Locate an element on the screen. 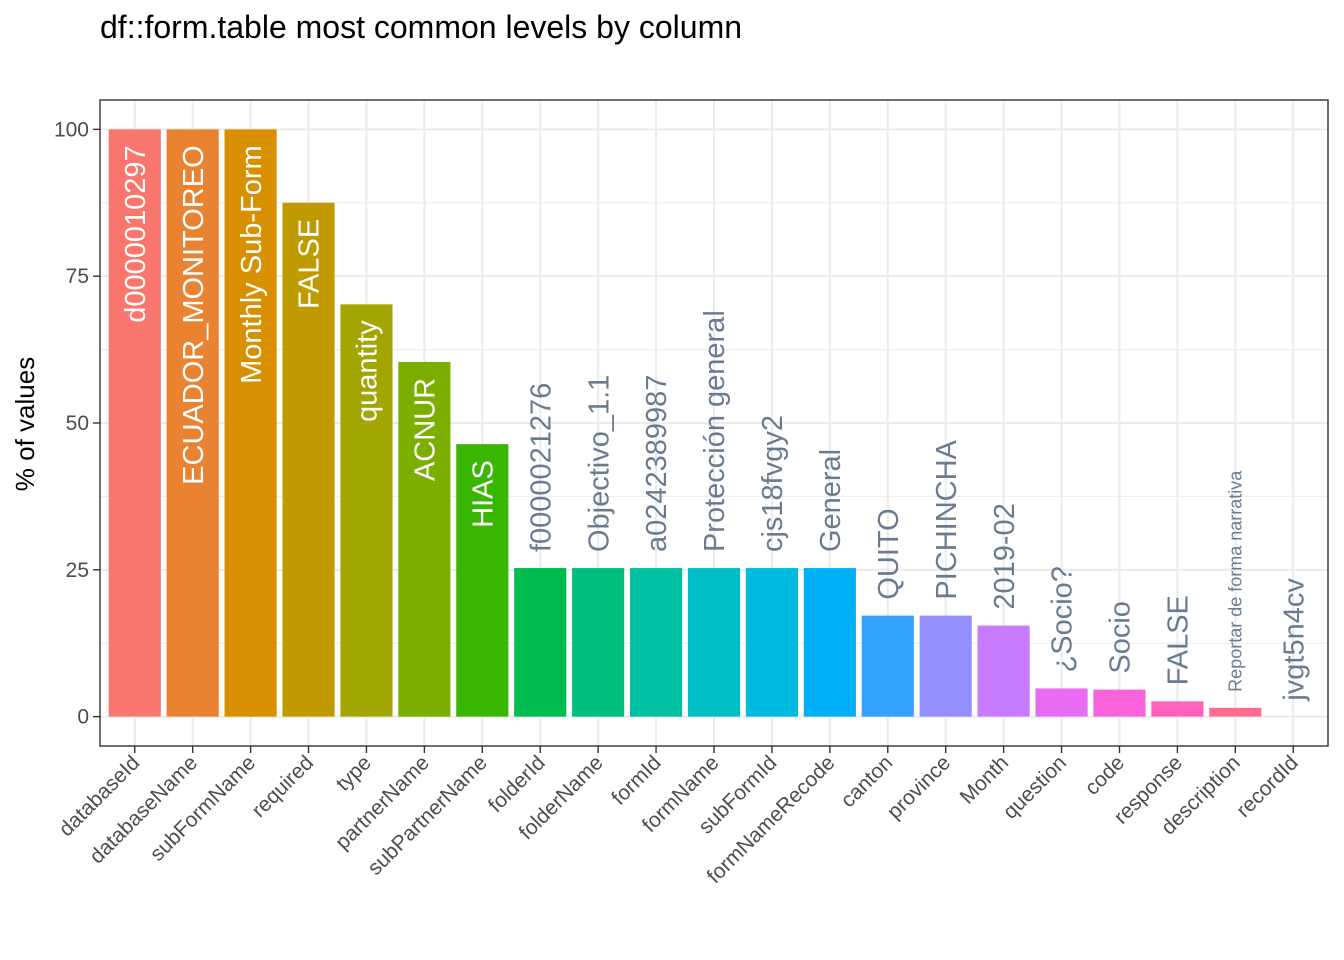 The height and width of the screenshot is (960, 1344). bar-label: quantity is located at coordinates (368, 371).